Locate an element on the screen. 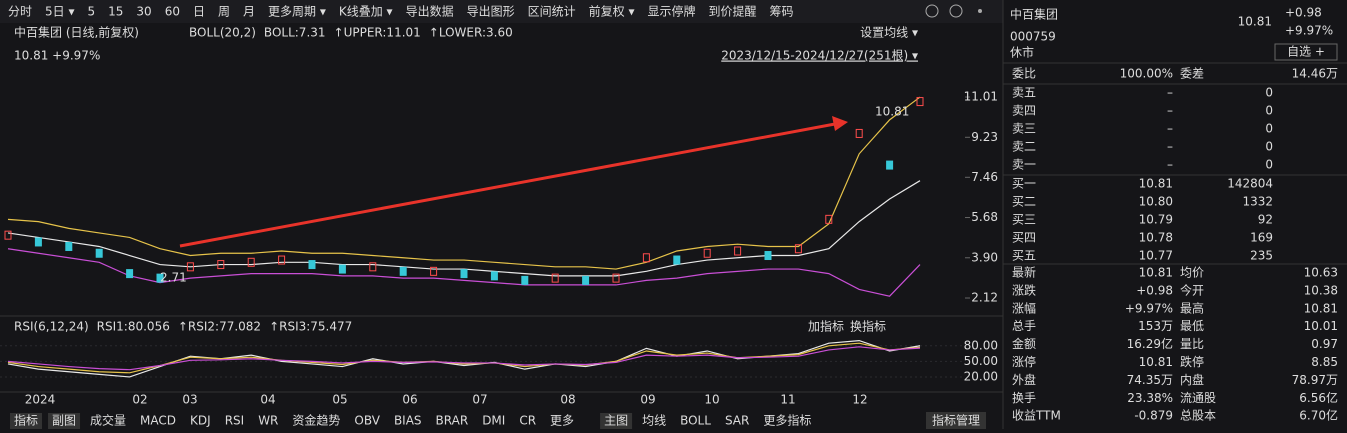 The width and height of the screenshot is (1347, 433). indicator-button: 加指标 is located at coordinates (826, 326).